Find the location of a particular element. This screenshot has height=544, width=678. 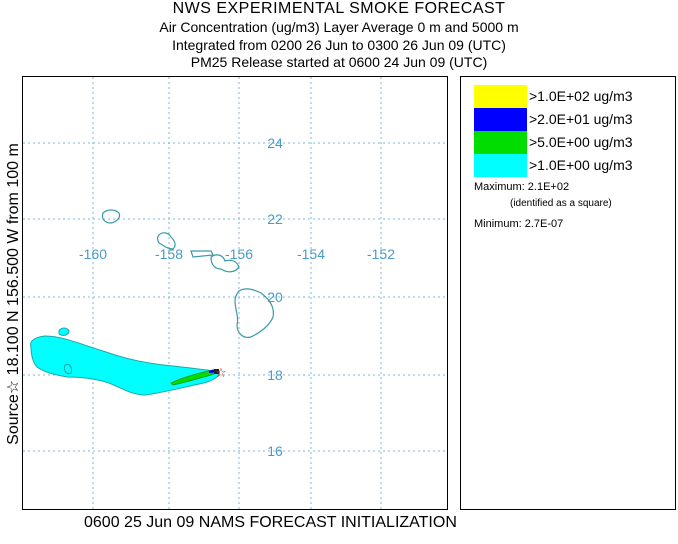

legend-label-1: >1.0E+00 ug/m3 is located at coordinates (581, 165).